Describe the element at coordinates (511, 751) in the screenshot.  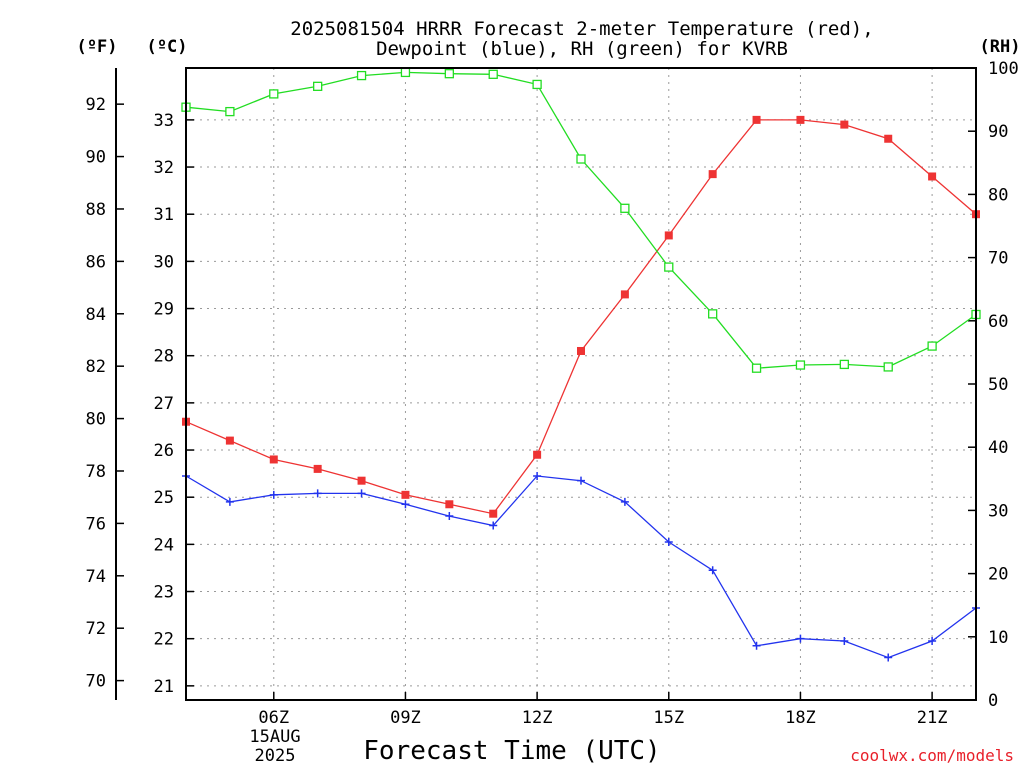
I see `x-axis-title: Forecast Time (UTC)` at that location.